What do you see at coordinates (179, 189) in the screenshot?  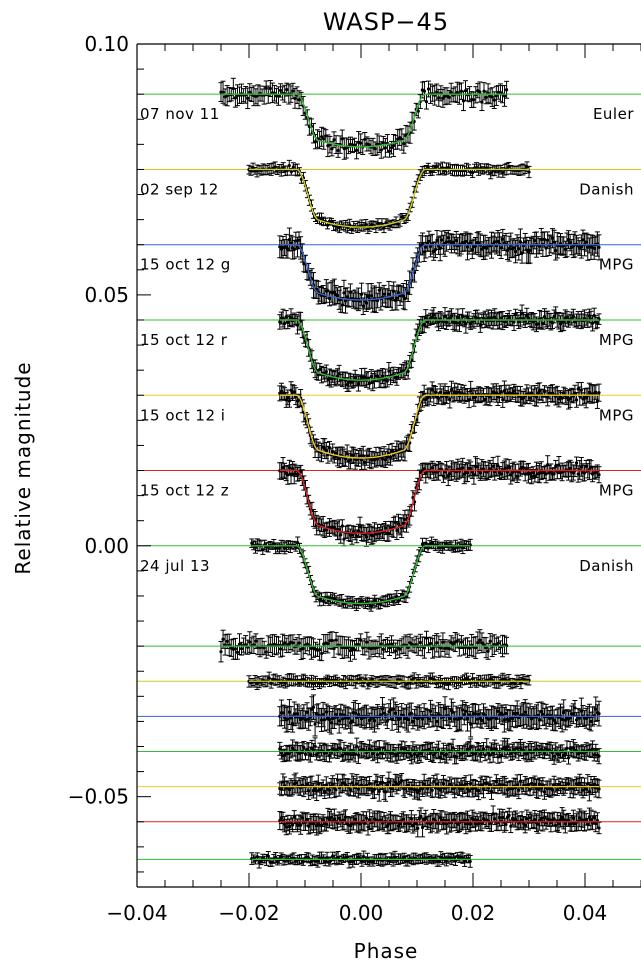 I see `dataset-label: 02 sep 12` at bounding box center [179, 189].